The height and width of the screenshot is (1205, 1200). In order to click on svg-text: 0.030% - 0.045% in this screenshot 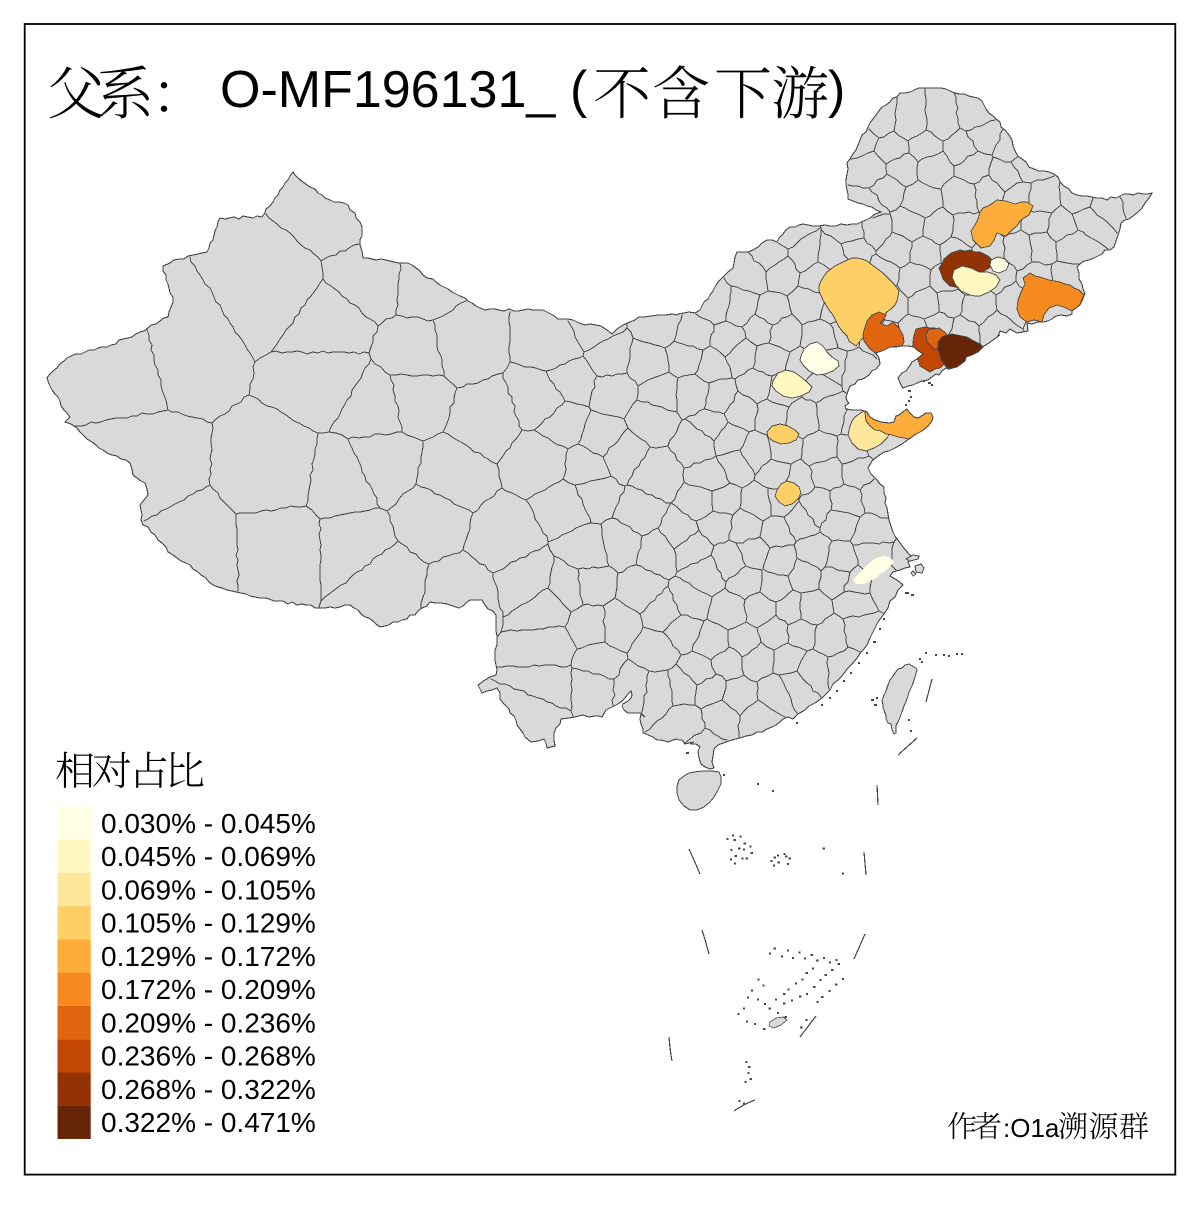, I will do `click(208, 823)`.